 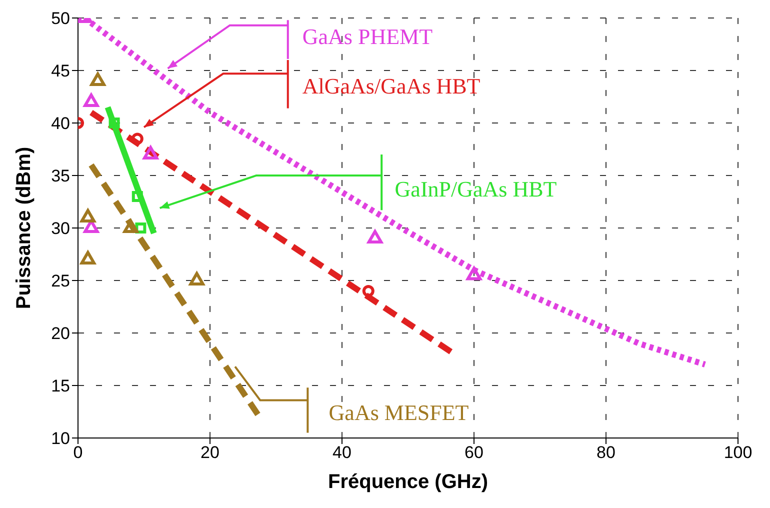 I want to click on y-axis-title: Puissance (dBm), so click(x=24, y=228).